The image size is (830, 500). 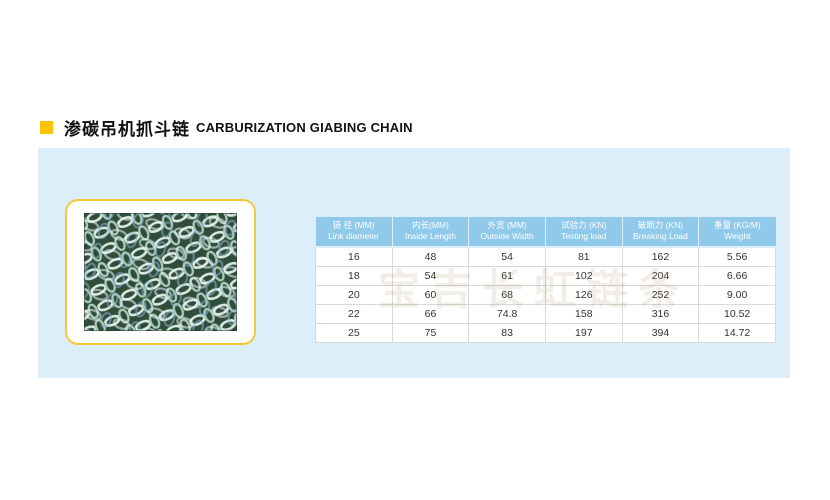 What do you see at coordinates (660, 233) in the screenshot?
I see `col-header-breaking-load: 破断力 (KN) Breaking Load` at bounding box center [660, 233].